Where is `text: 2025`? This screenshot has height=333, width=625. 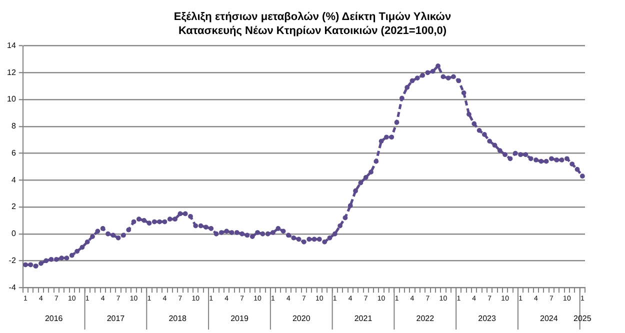 text: 2025 is located at coordinates (583, 318).